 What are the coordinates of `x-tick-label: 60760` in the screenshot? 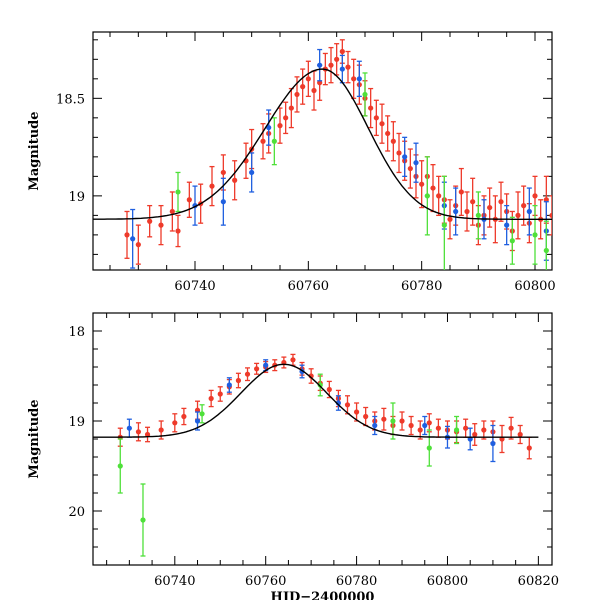 It's located at (308, 286).